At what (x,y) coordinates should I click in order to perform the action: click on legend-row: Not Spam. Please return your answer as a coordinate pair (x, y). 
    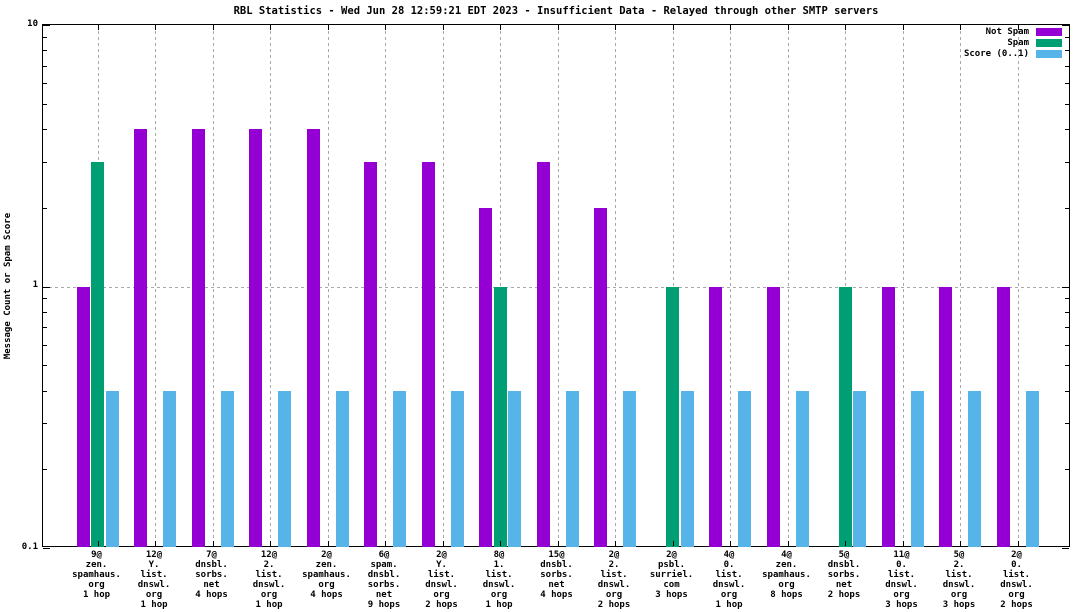
    Looking at the image, I should click on (1013, 31).